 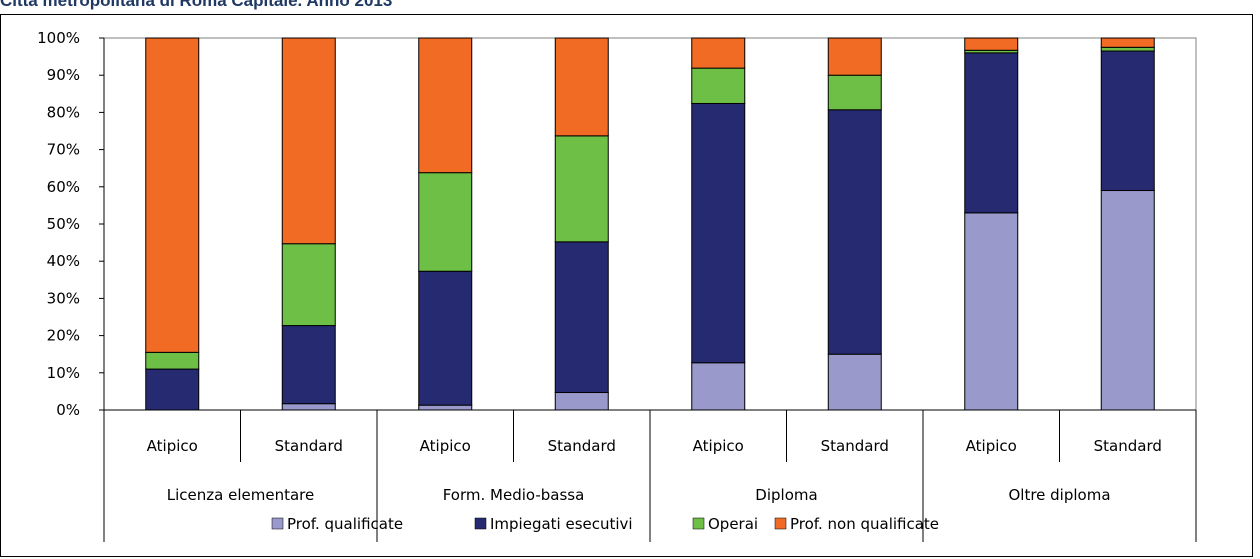 What do you see at coordinates (58, 38) in the screenshot?
I see `y-tick-label: 100%` at bounding box center [58, 38].